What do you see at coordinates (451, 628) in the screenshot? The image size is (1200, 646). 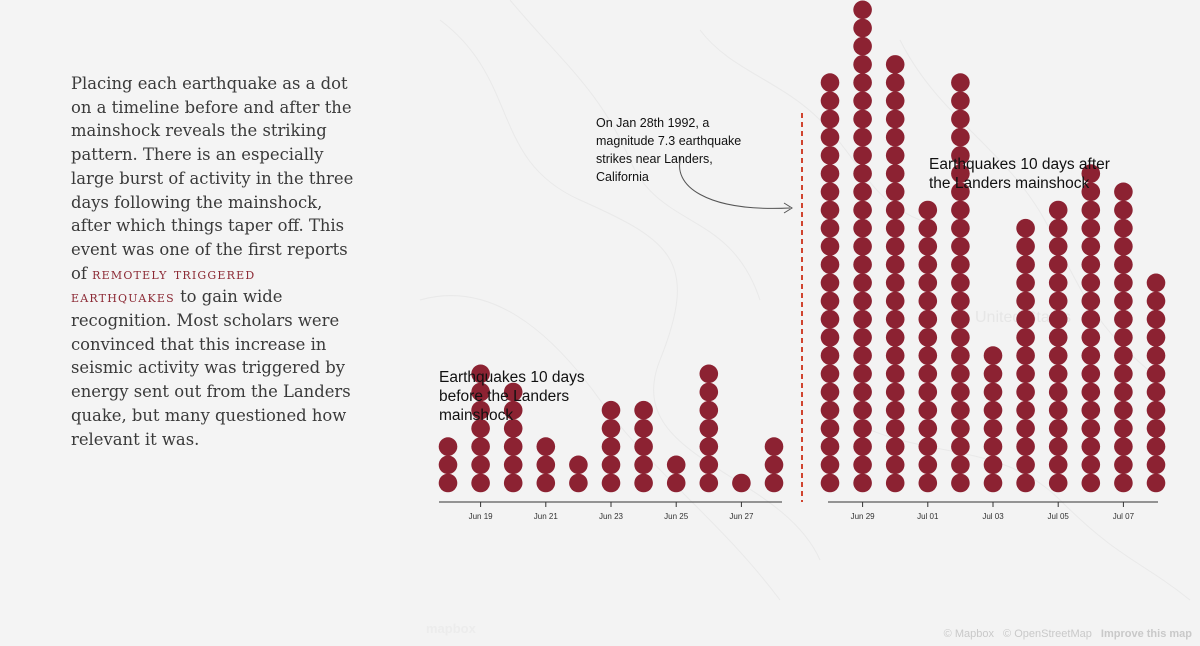 I see `mapbox-logo: mapbox` at bounding box center [451, 628].